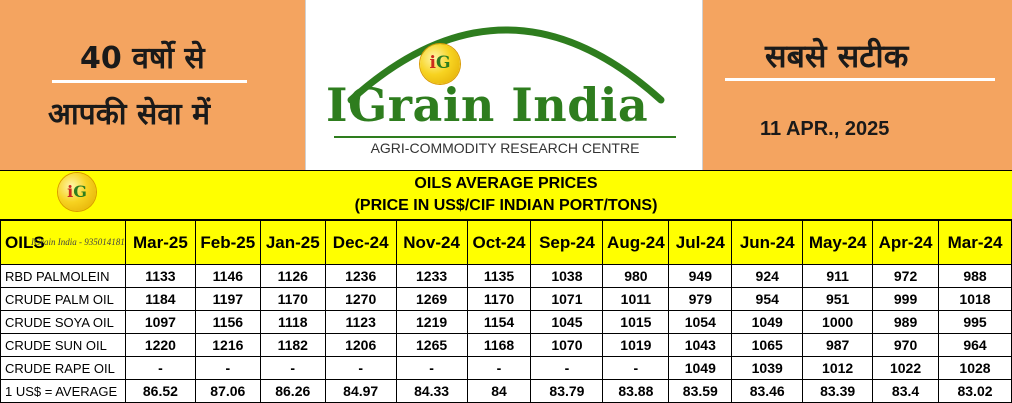  Describe the element at coordinates (431, 345) in the screenshot. I see `price-cell: 1265` at that location.